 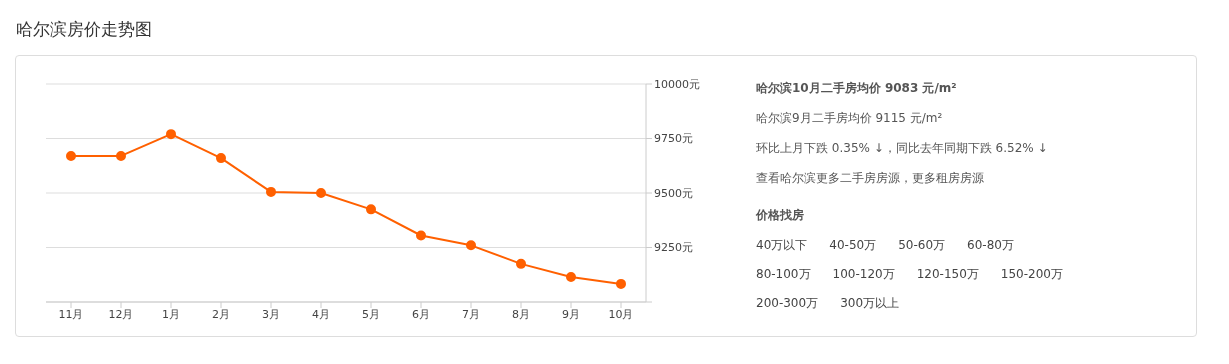 I want to click on text: 哈尔滨9月二手房均价 9115 元/m², so click(x=850, y=118).